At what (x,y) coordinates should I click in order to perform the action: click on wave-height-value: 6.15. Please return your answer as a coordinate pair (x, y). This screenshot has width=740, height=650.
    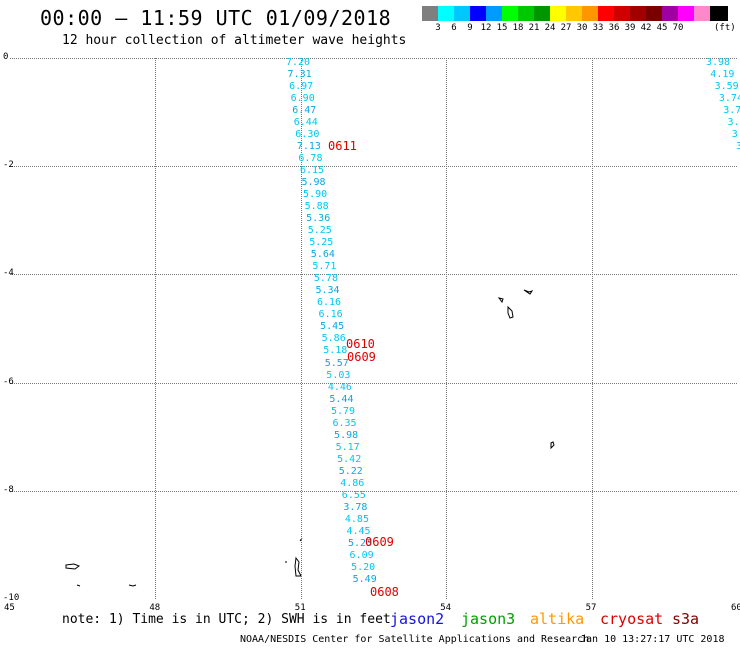
    Looking at the image, I should click on (312, 171).